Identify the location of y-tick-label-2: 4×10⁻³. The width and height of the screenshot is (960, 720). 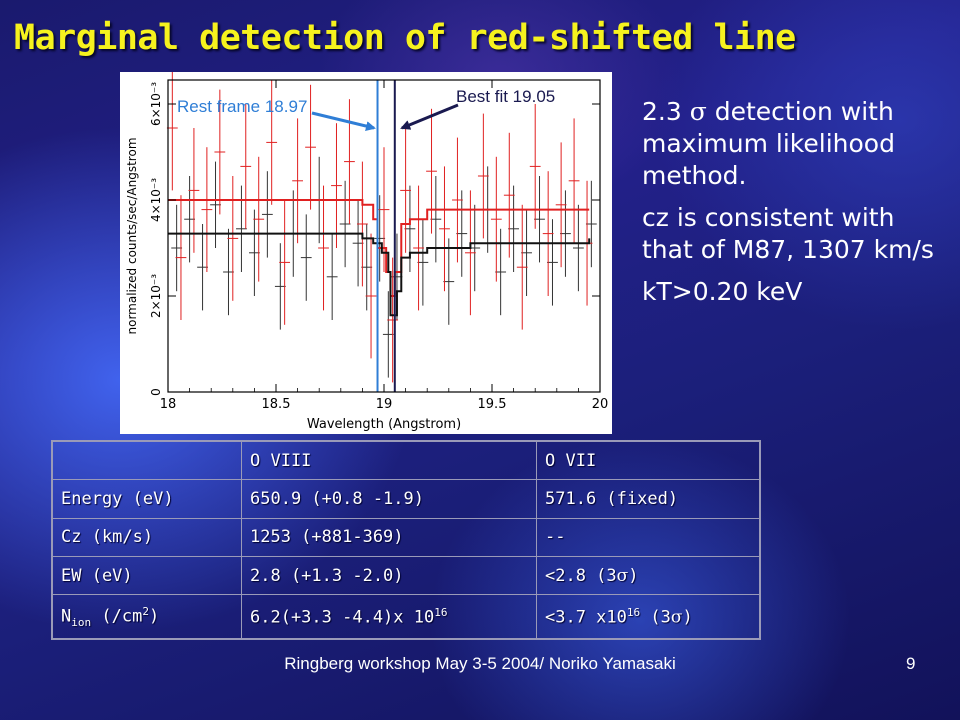
(156, 200).